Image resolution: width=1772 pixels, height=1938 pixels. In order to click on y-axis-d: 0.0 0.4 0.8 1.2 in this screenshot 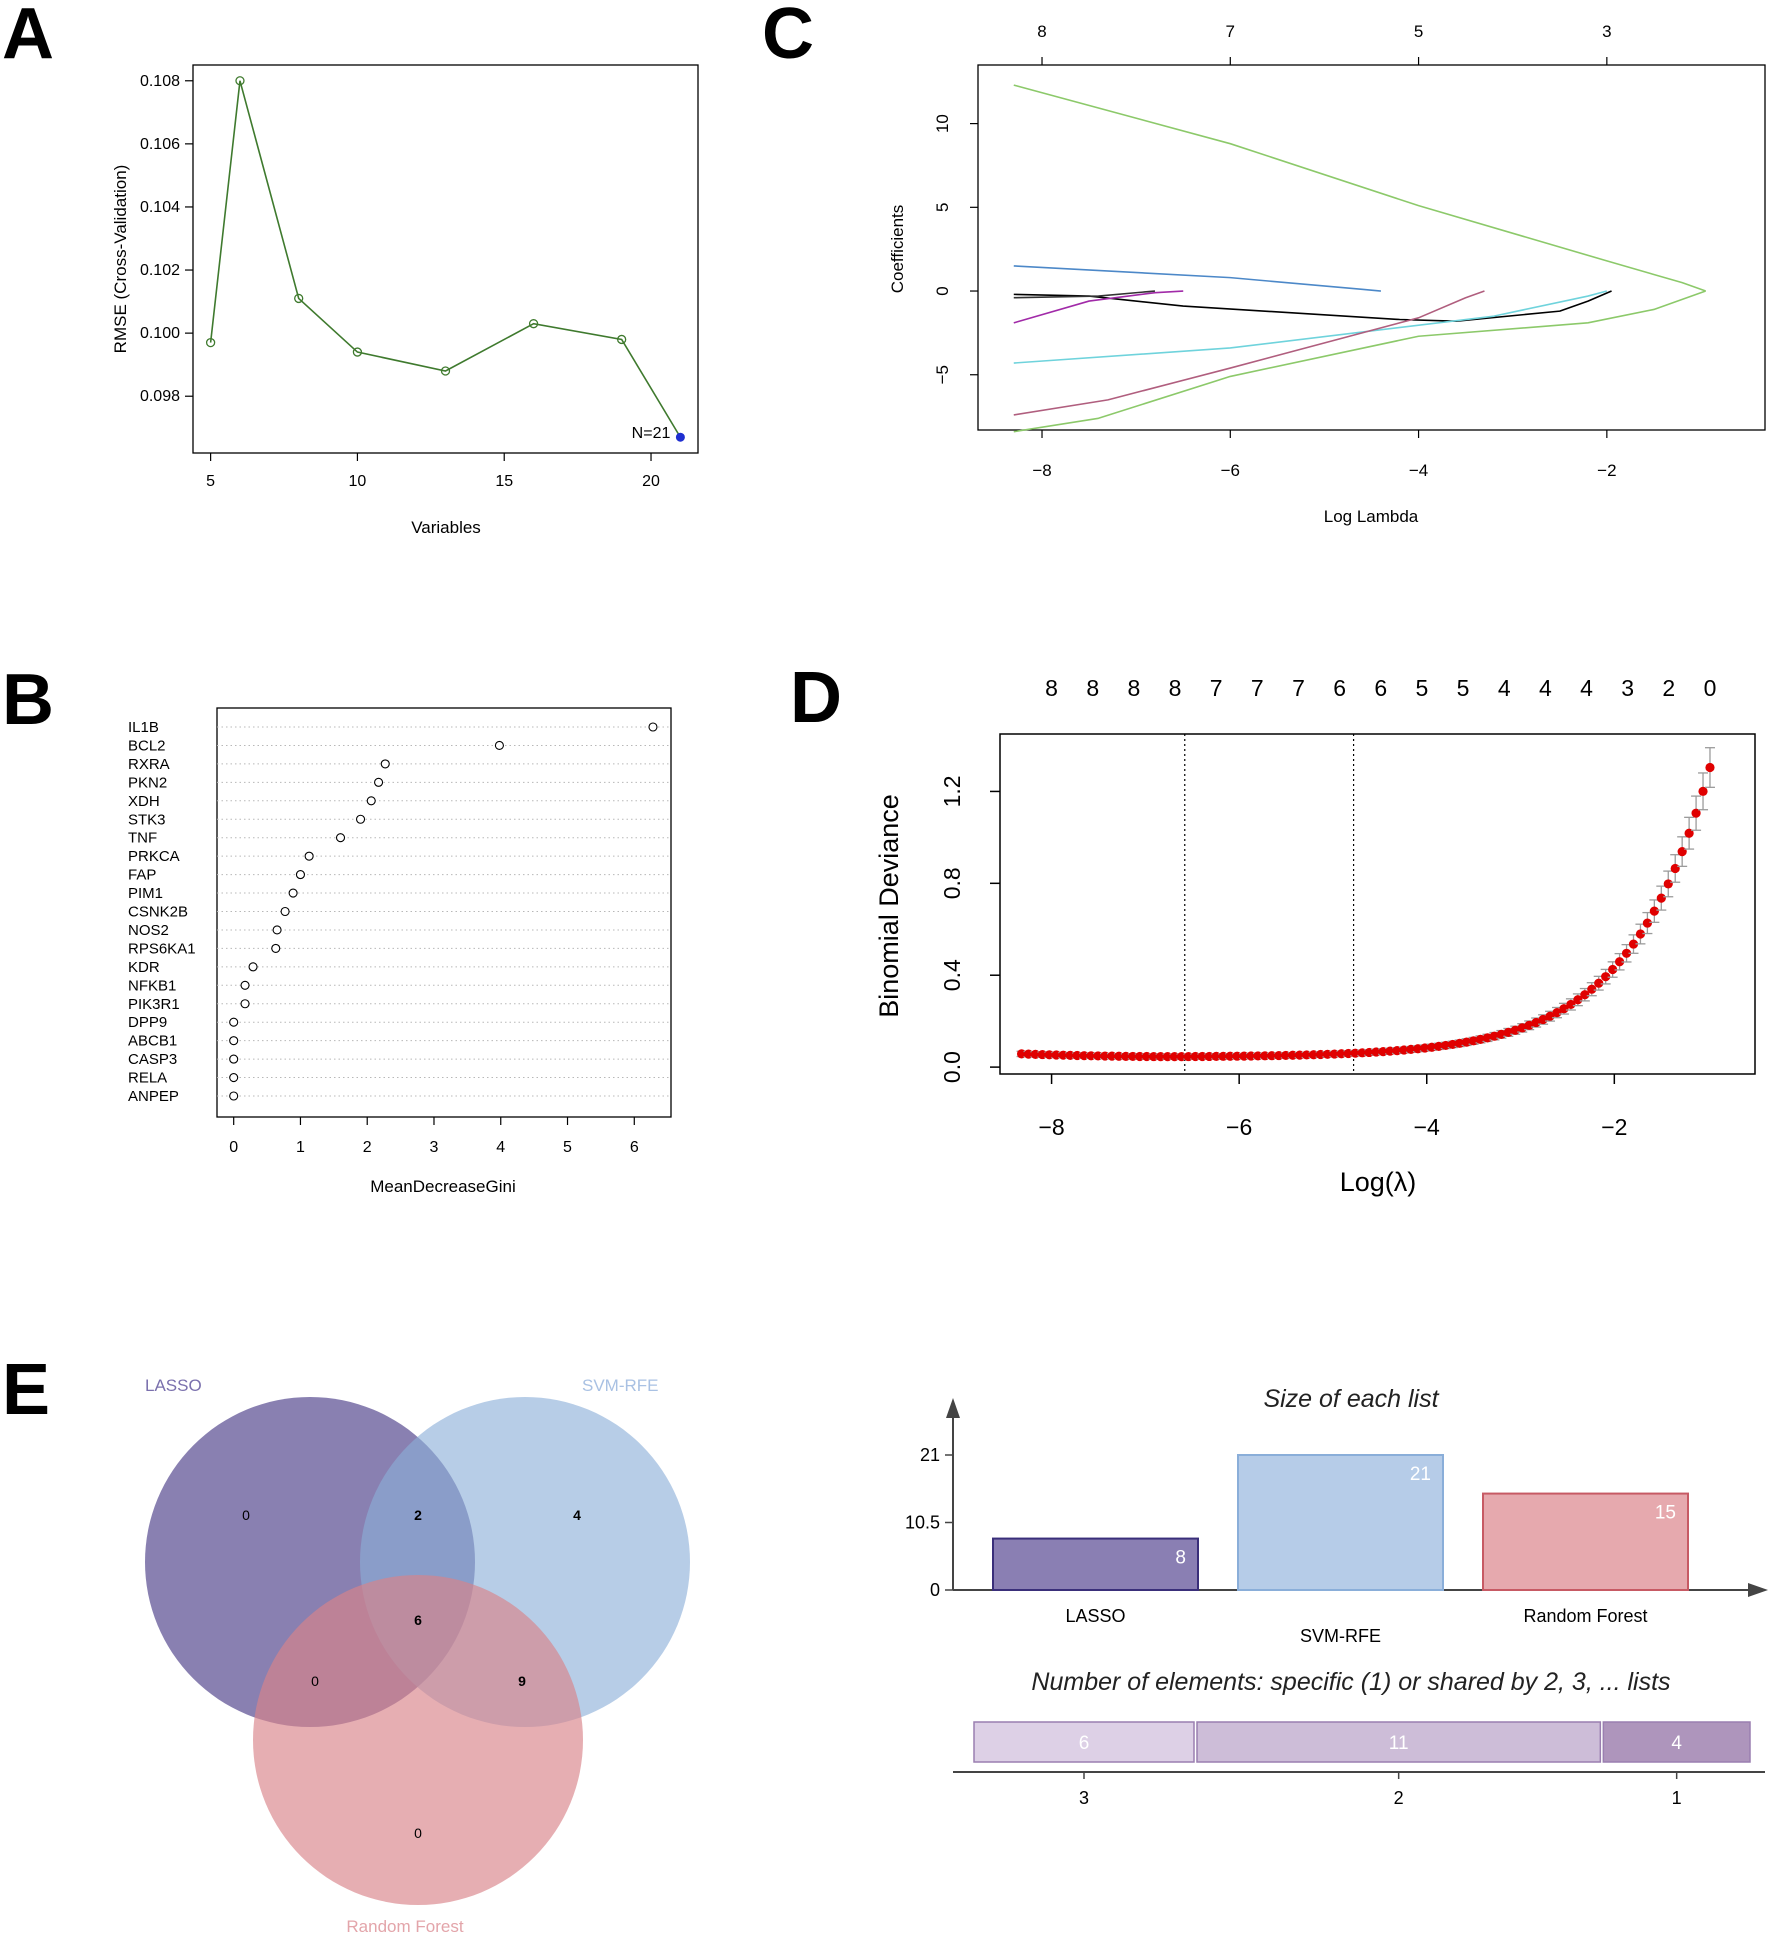, I will do `click(969, 929)`.